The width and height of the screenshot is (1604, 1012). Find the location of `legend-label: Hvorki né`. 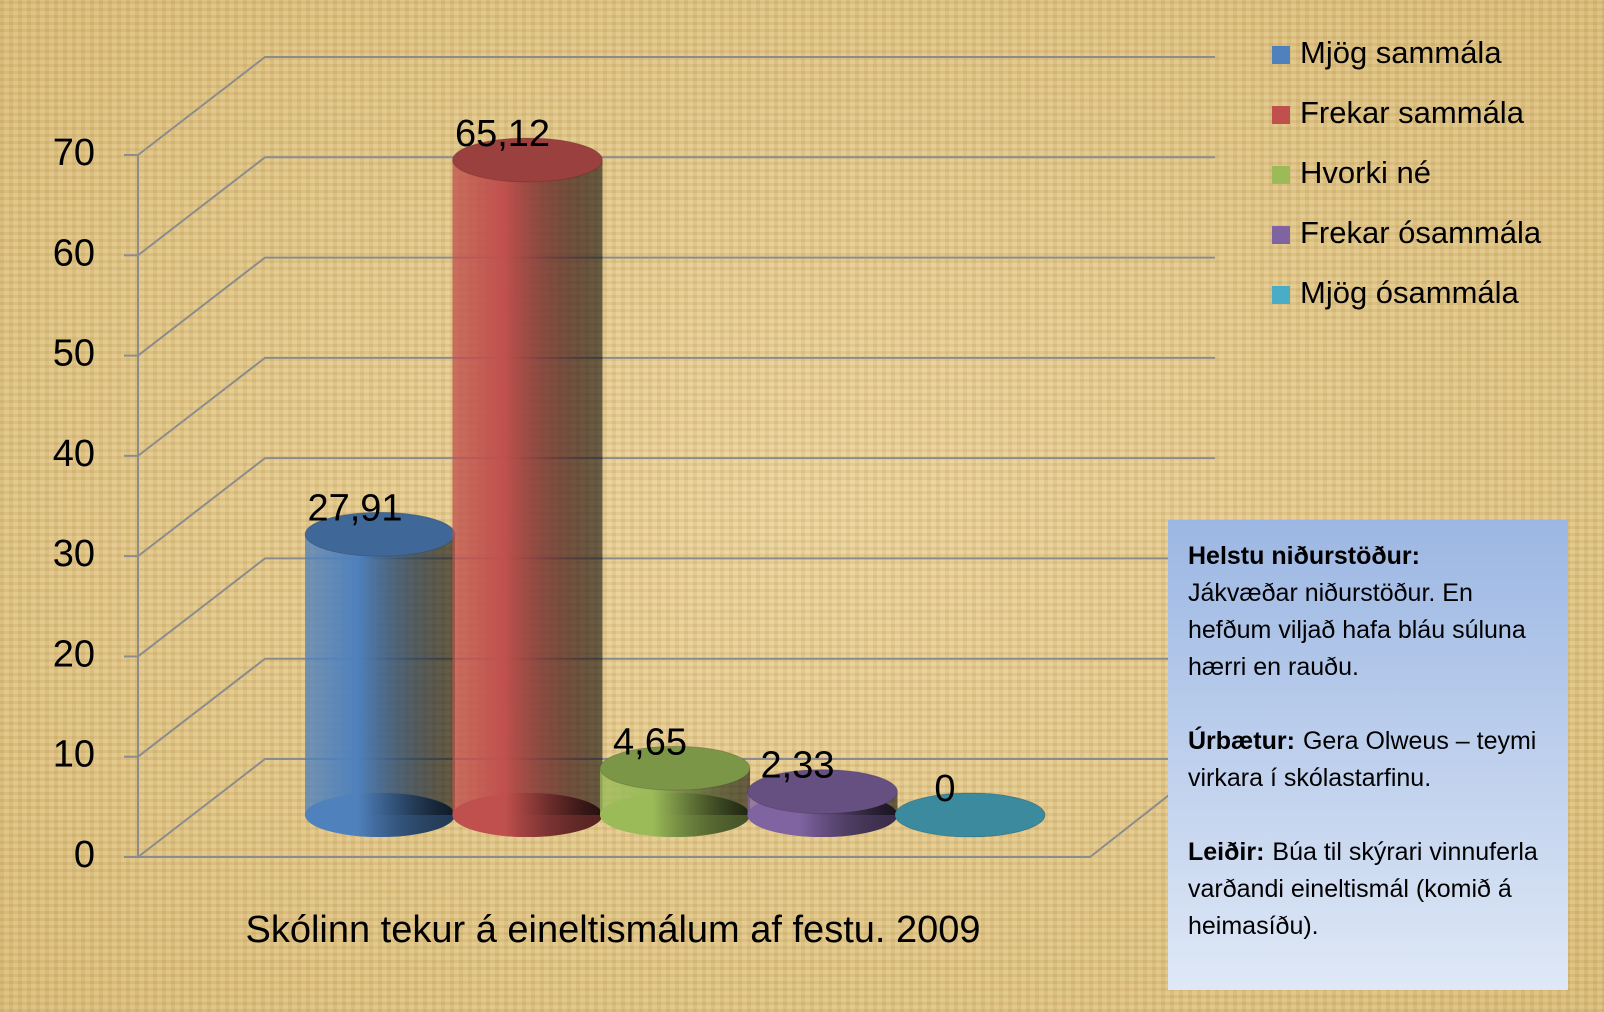

legend-label: Hvorki né is located at coordinates (1365, 172).